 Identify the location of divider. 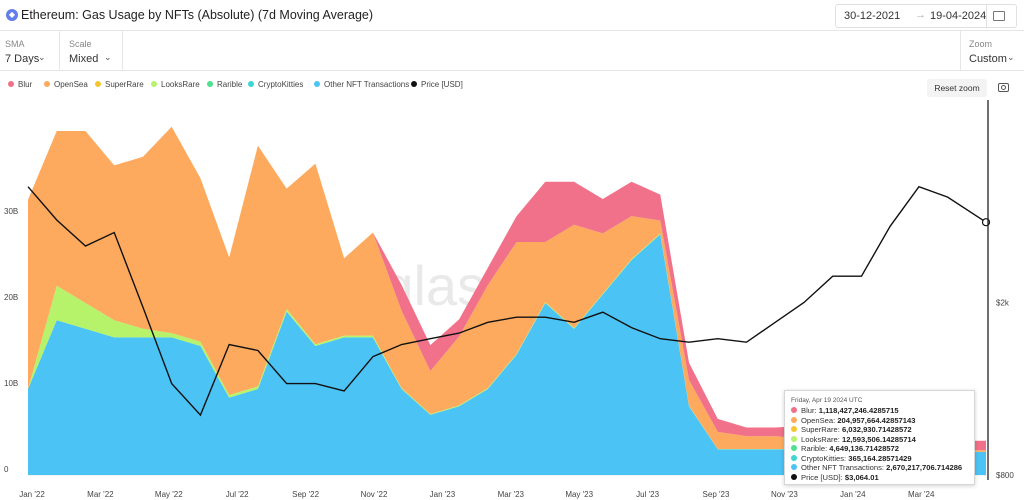
(986, 16).